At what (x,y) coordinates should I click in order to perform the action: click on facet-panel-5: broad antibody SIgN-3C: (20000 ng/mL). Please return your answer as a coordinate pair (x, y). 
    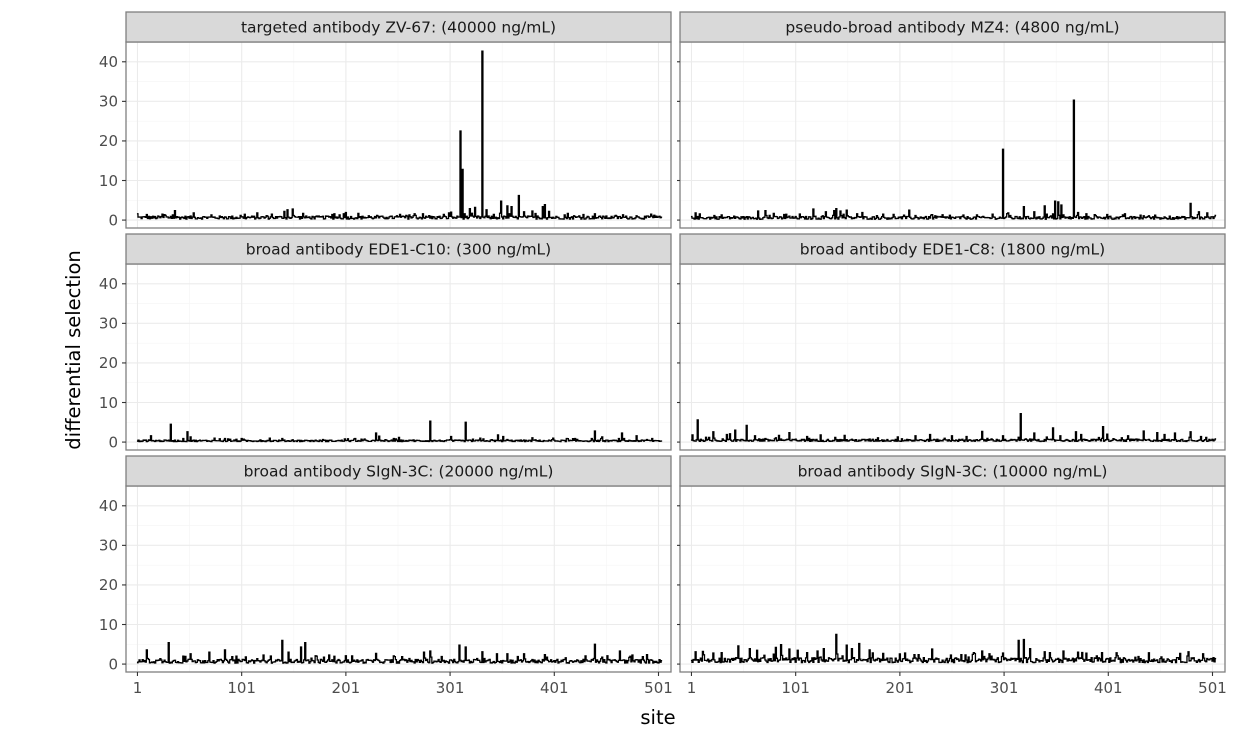
    Looking at the image, I should click on (398, 564).